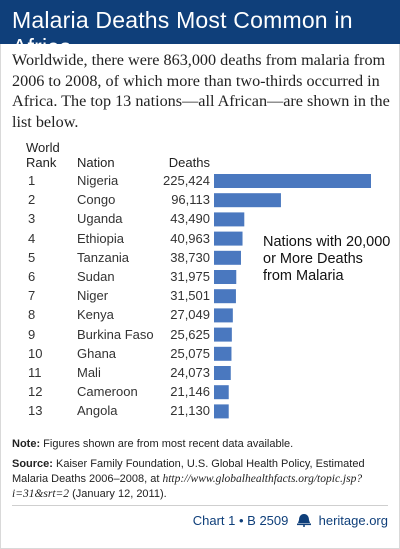  What do you see at coordinates (32, 257) in the screenshot?
I see `row-rank: 5` at bounding box center [32, 257].